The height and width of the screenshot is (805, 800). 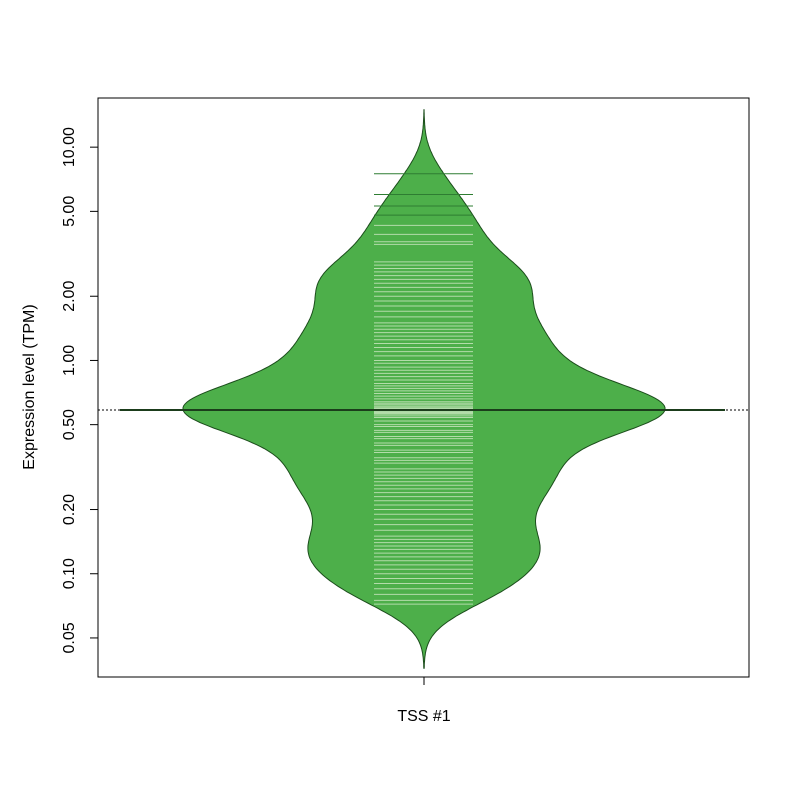 I want to click on y-tick-label: 10.00, so click(x=69, y=147).